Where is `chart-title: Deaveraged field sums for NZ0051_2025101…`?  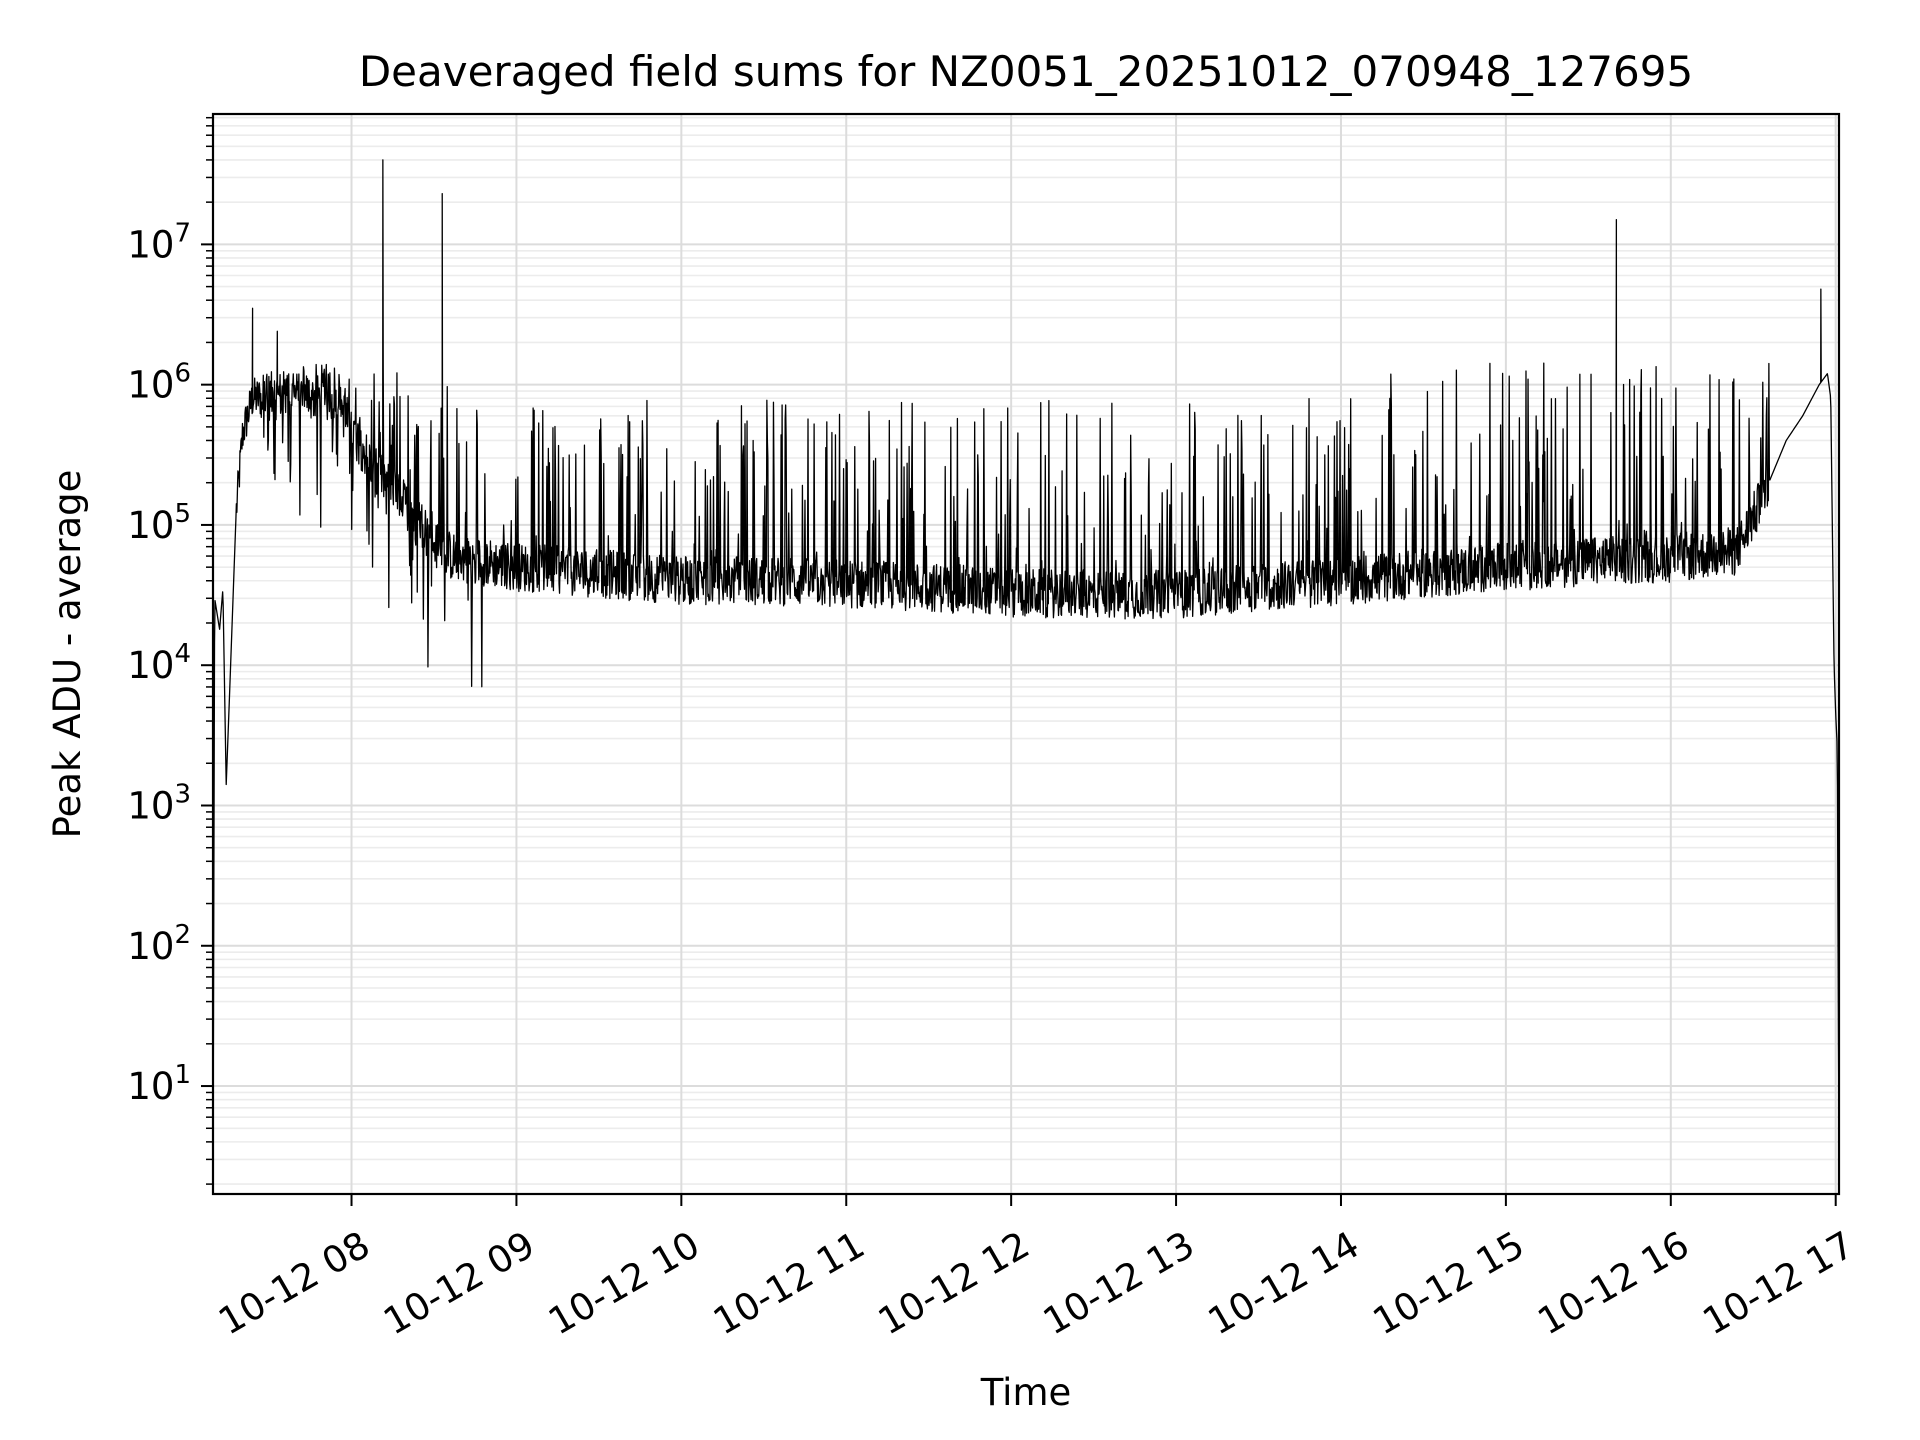 chart-title: Deaveraged field sums for NZ0051_2025101… is located at coordinates (1026, 71).